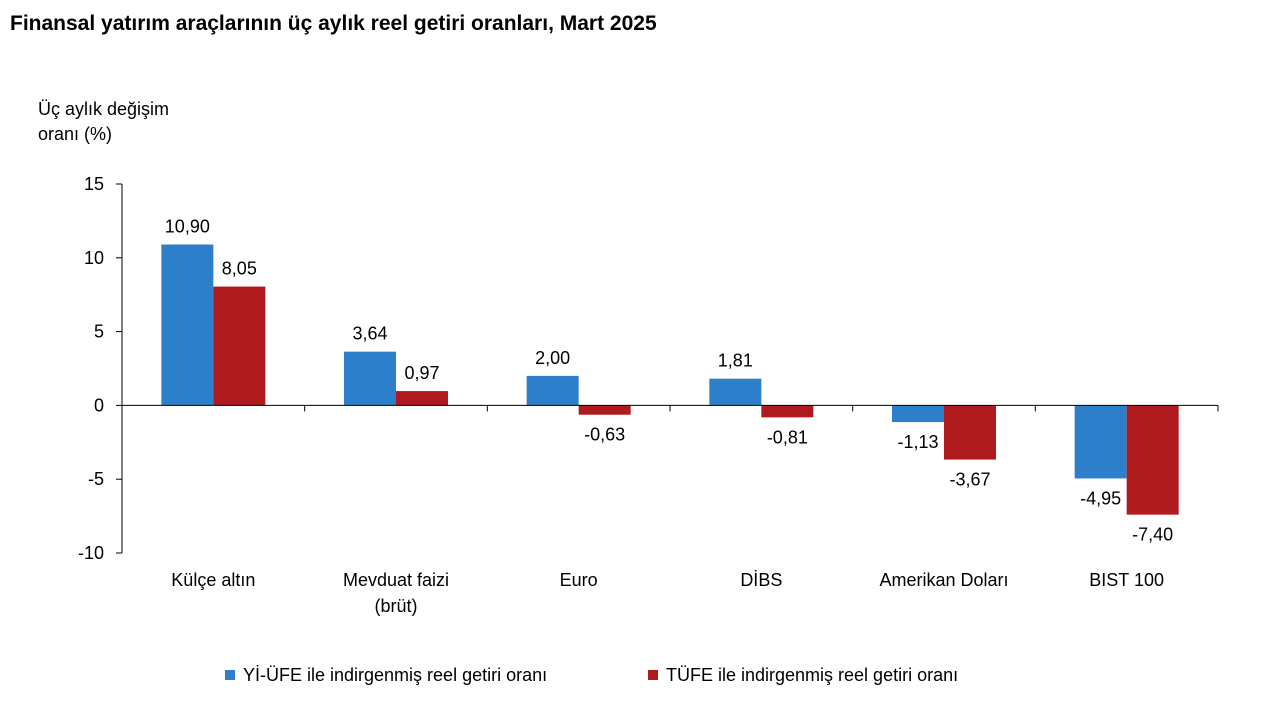 This screenshot has width=1280, height=713. What do you see at coordinates (421, 373) in the screenshot?
I see `data-label: 0,97` at bounding box center [421, 373].